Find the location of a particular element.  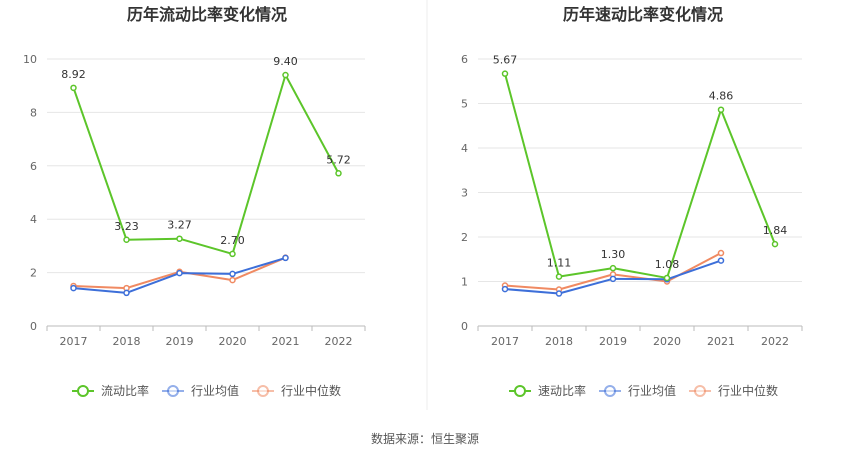

y-tick-label: 3 is located at coordinates (464, 193).